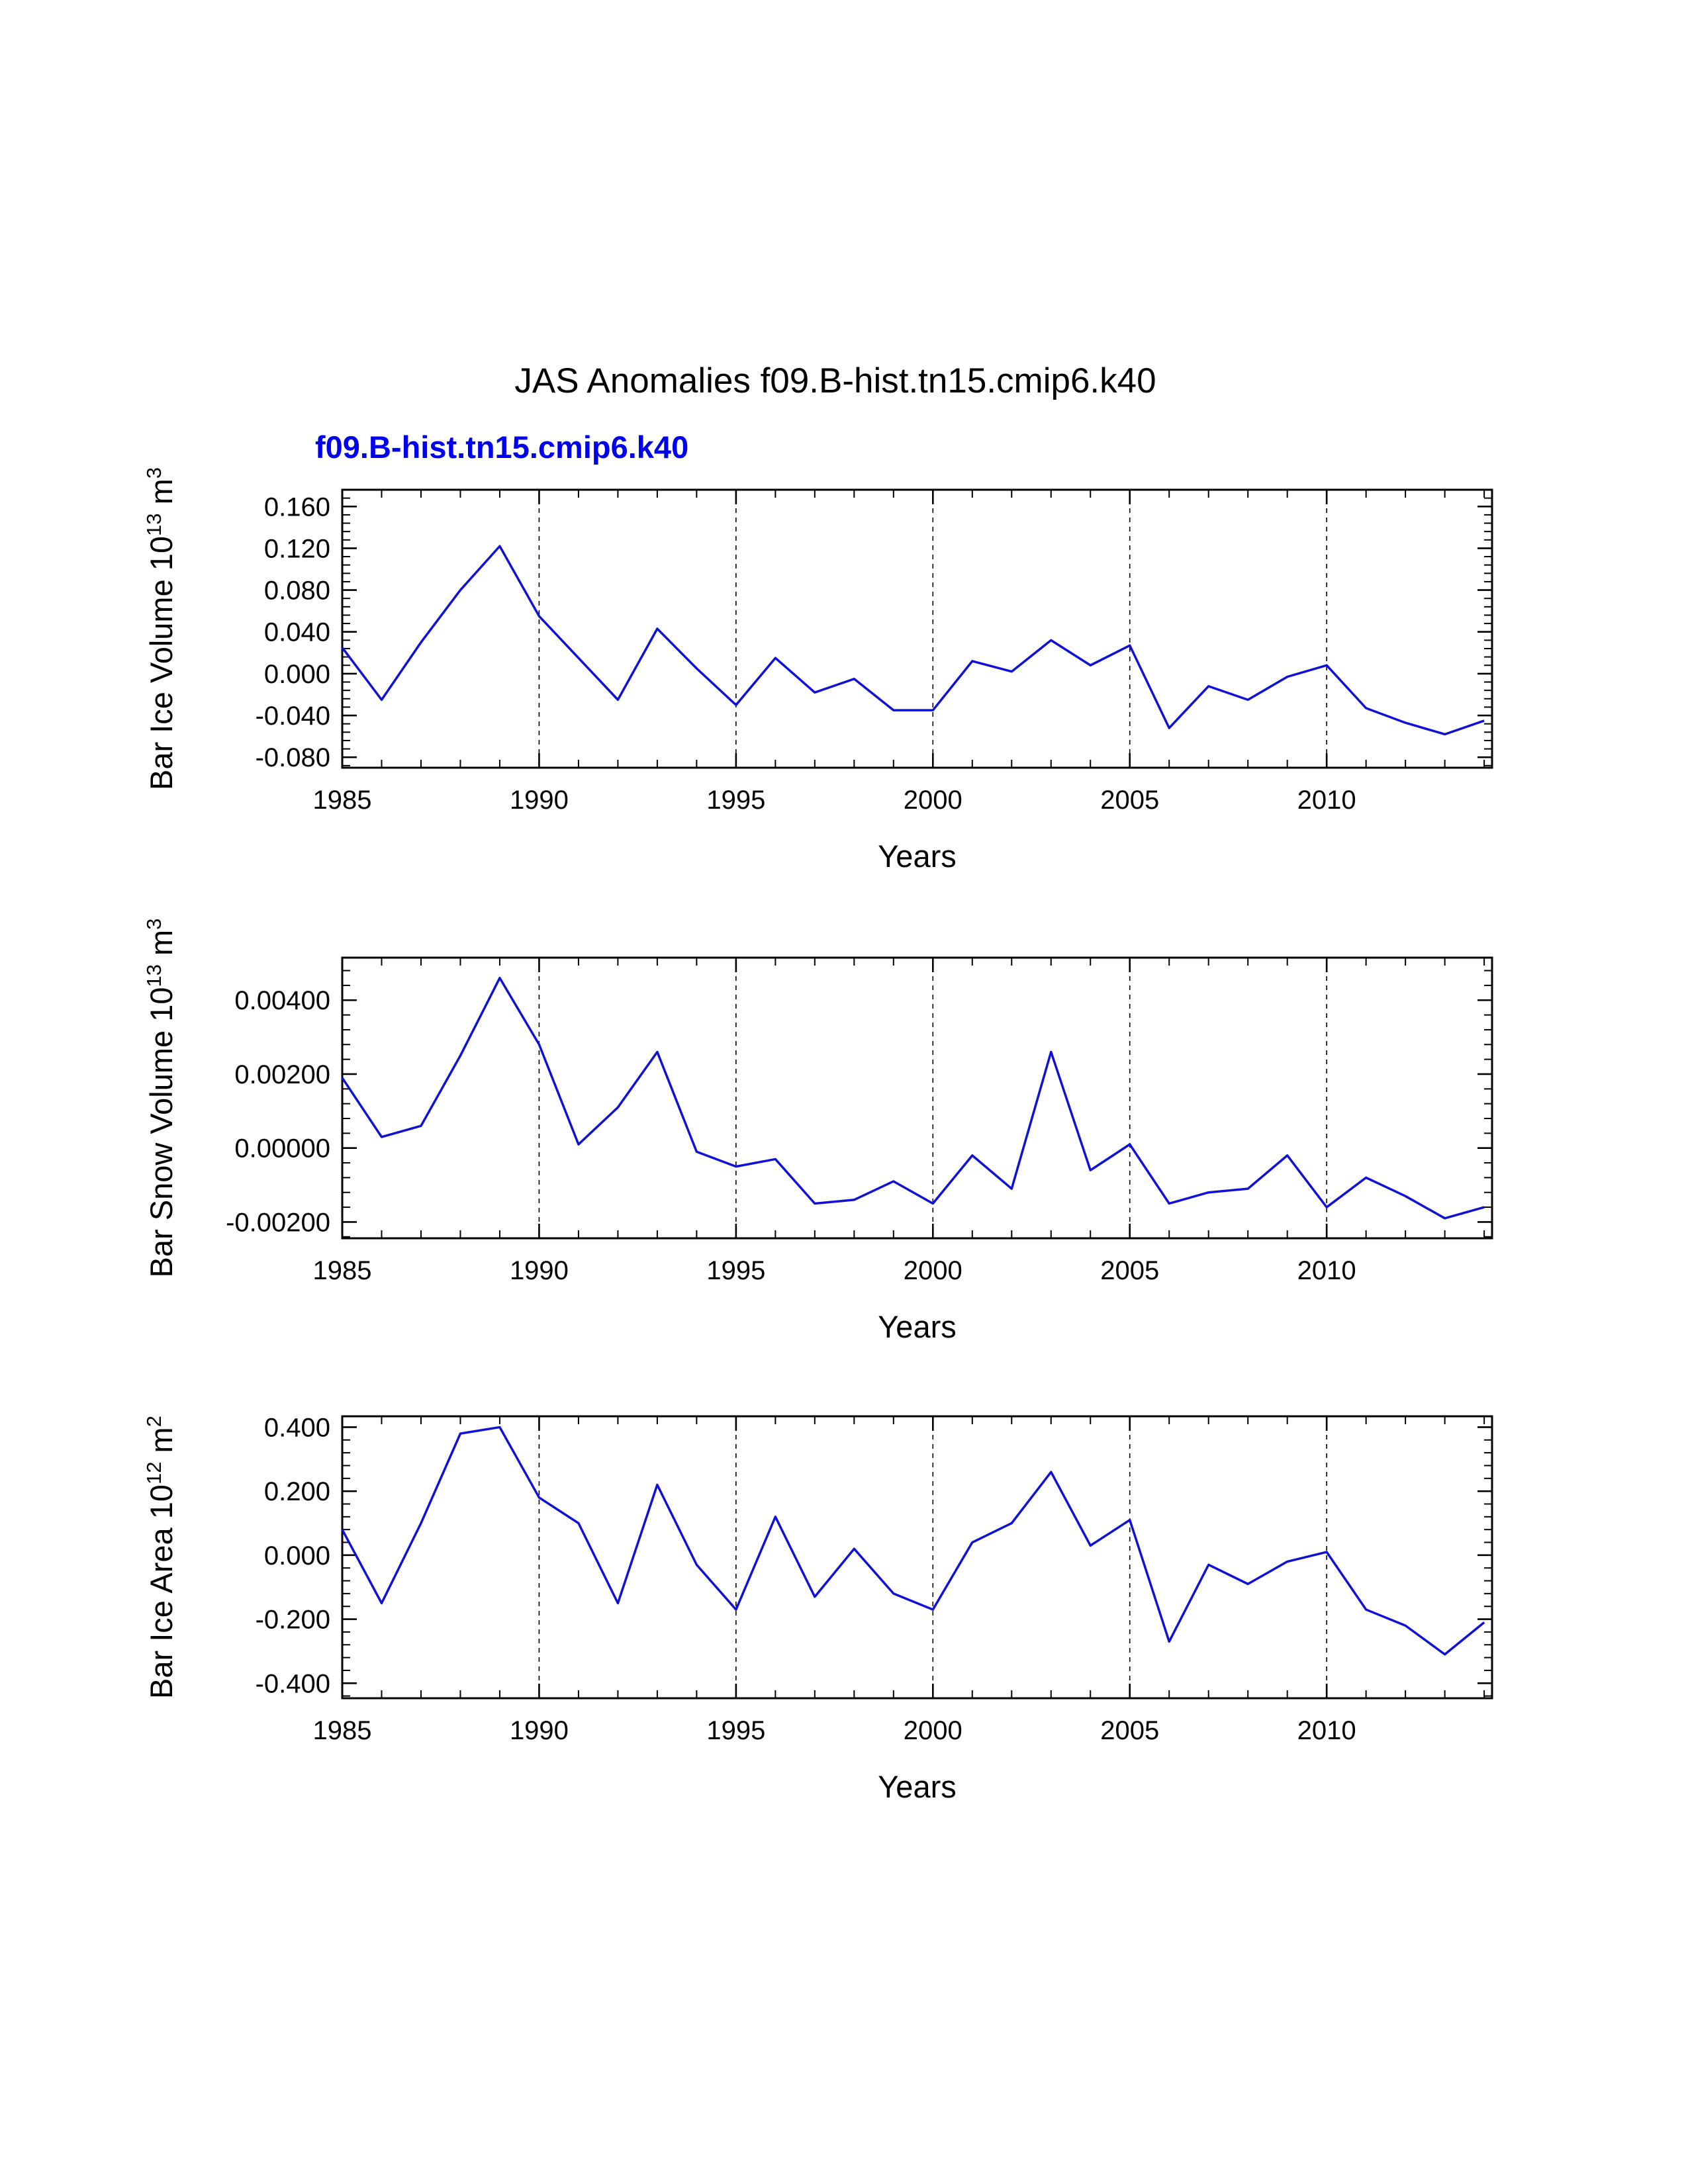  What do you see at coordinates (293, 1683) in the screenshot?
I see `y-tick-label: -0.400` at bounding box center [293, 1683].